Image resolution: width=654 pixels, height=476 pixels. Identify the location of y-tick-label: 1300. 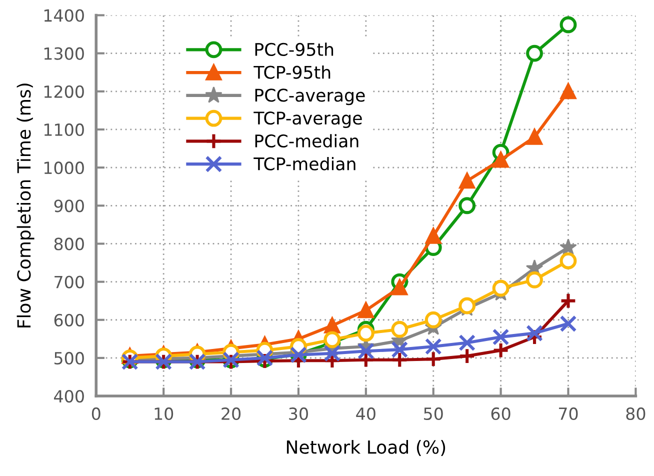
(64, 53).